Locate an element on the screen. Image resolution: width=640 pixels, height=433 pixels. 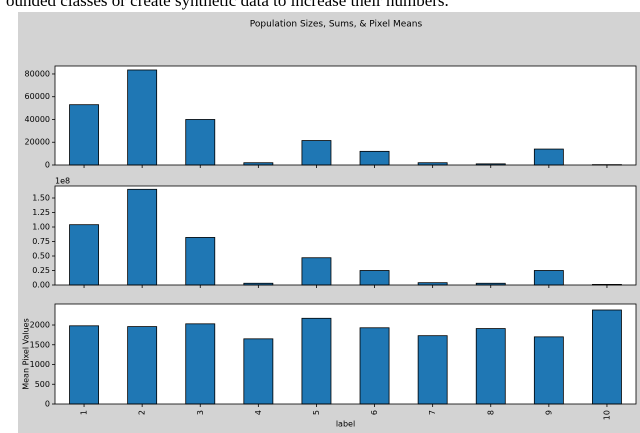
y-tick-label: 0.75 is located at coordinates (41, 241).